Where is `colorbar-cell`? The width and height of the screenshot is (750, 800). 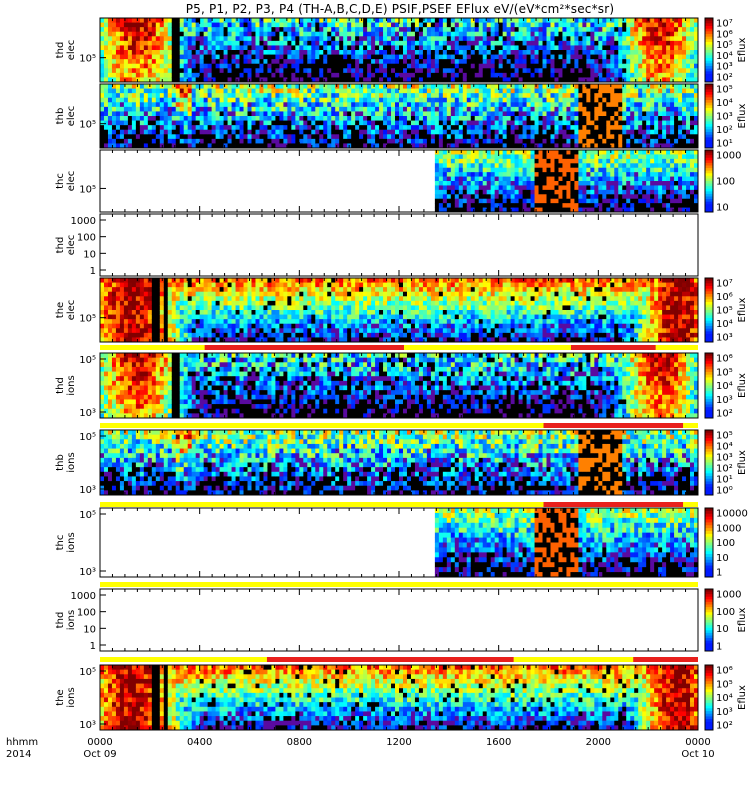
colorbar-cell is located at coordinates (709, 28).